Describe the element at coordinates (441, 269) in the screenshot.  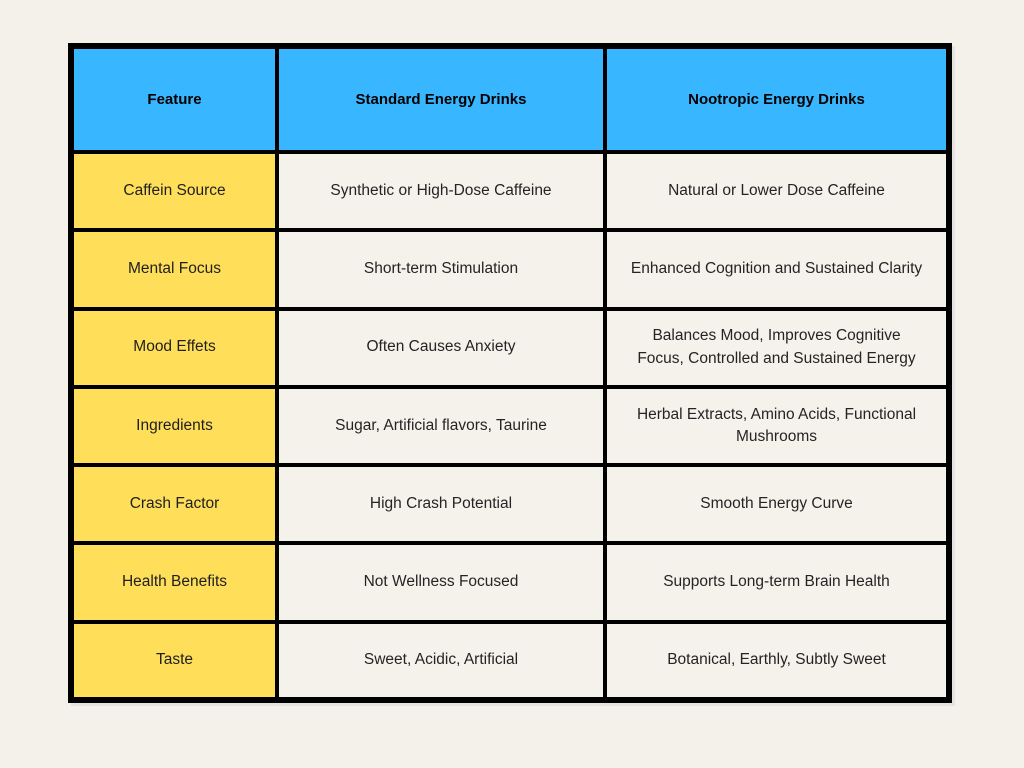
I see `standard-cell: Short-term Stimulation` at that location.